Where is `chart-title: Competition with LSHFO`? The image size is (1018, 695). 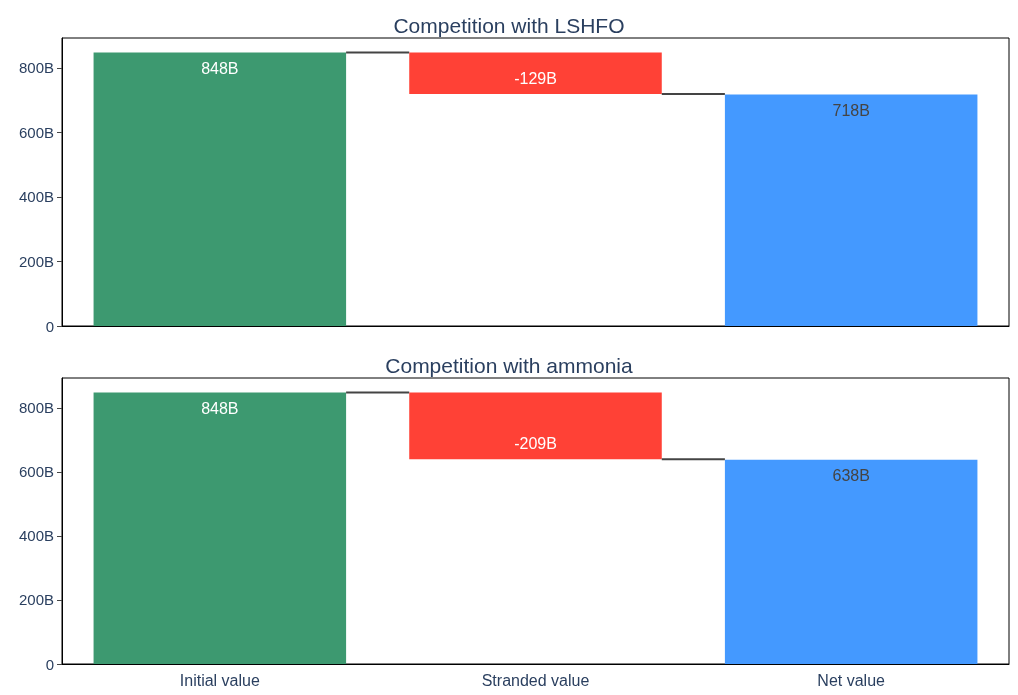
chart-title: Competition with LSHFO is located at coordinates (509, 25).